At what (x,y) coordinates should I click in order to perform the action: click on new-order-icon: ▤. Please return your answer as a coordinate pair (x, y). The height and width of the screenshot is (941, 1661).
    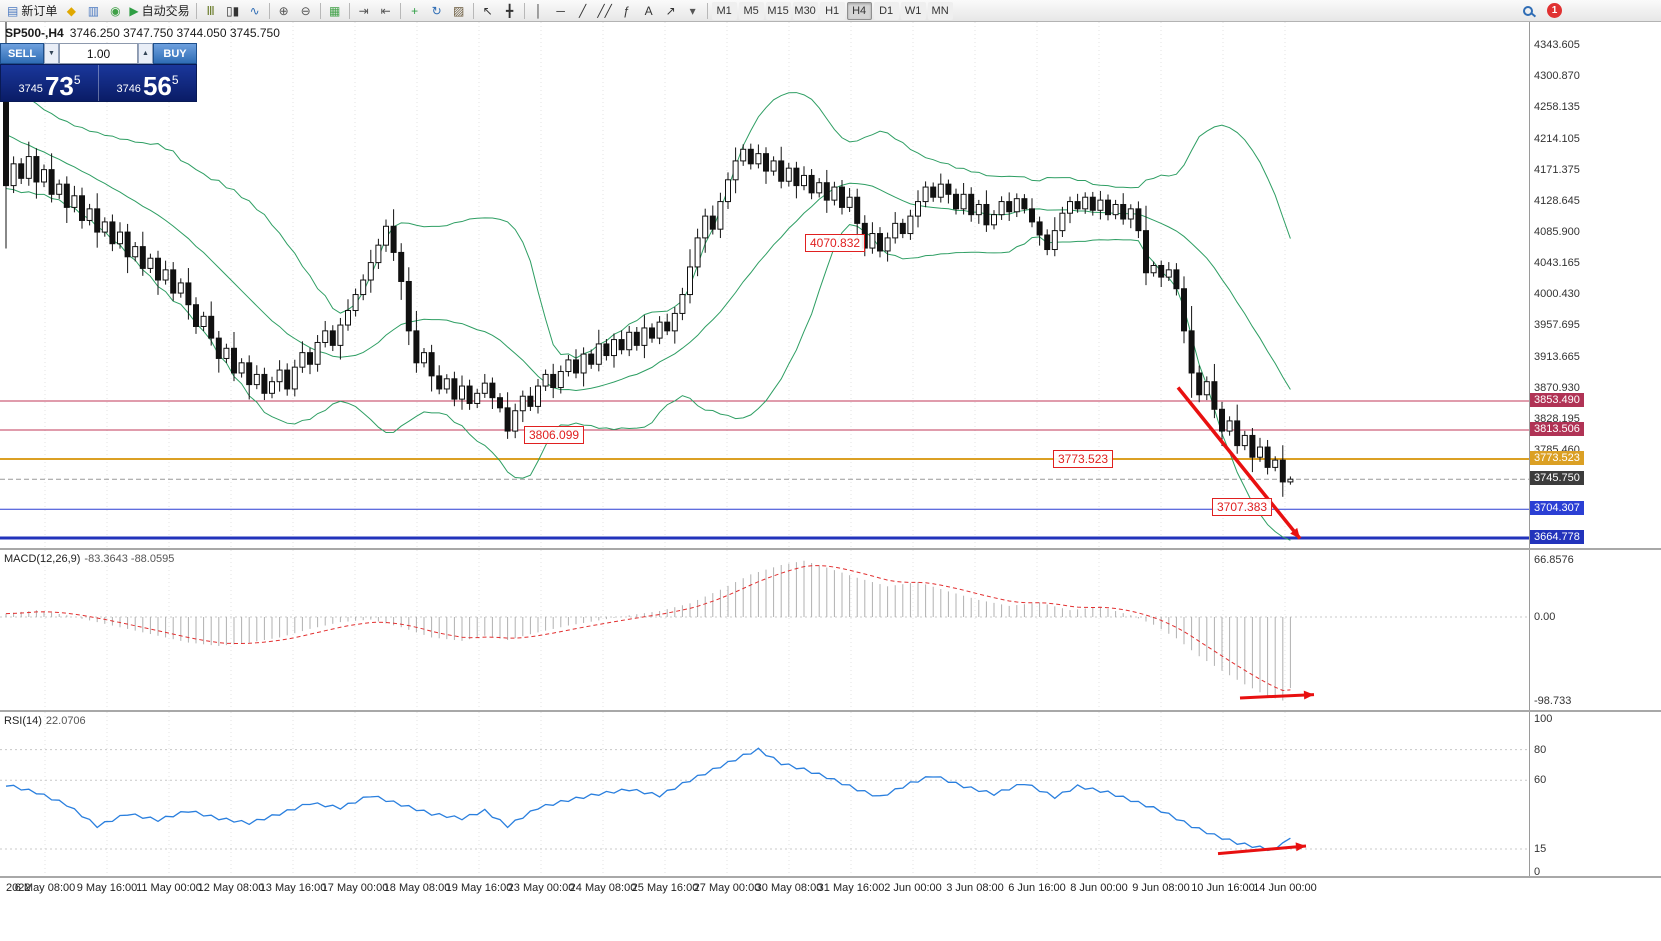
    Looking at the image, I should click on (13, 10).